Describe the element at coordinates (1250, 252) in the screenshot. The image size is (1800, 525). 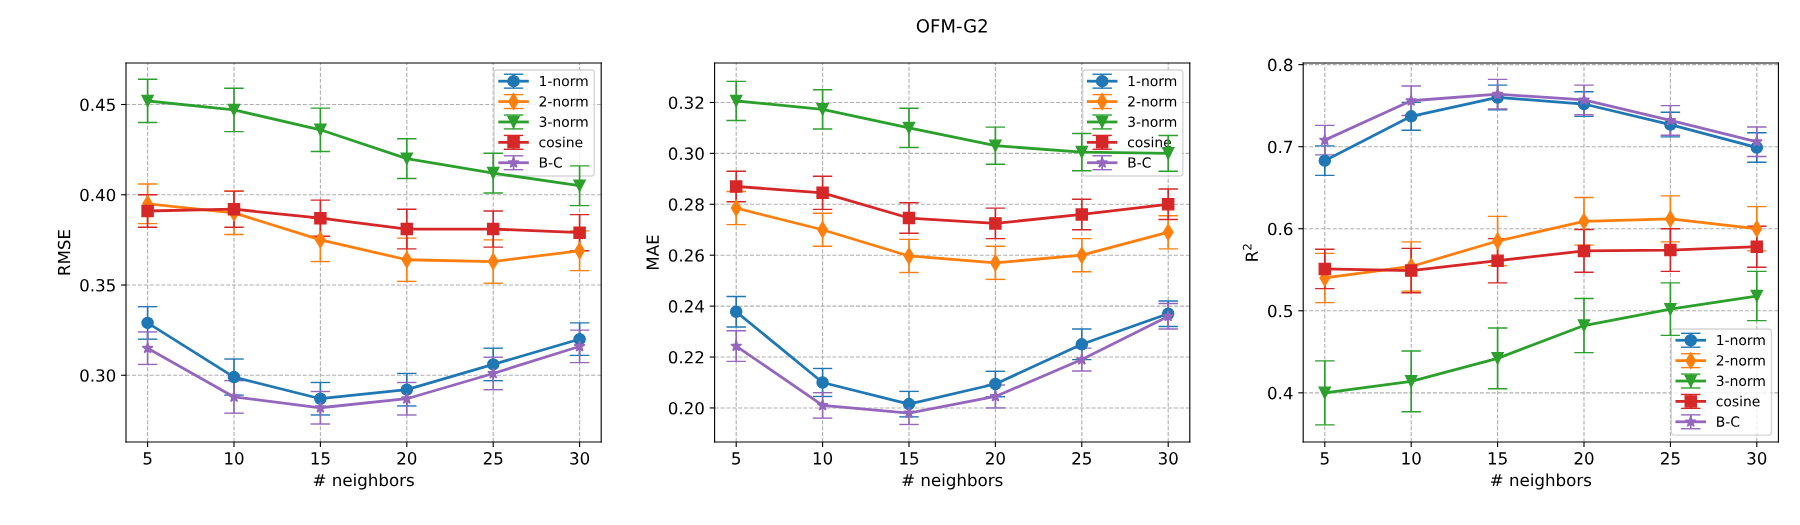
I see `y-axis-title: R$^{2}$` at that location.